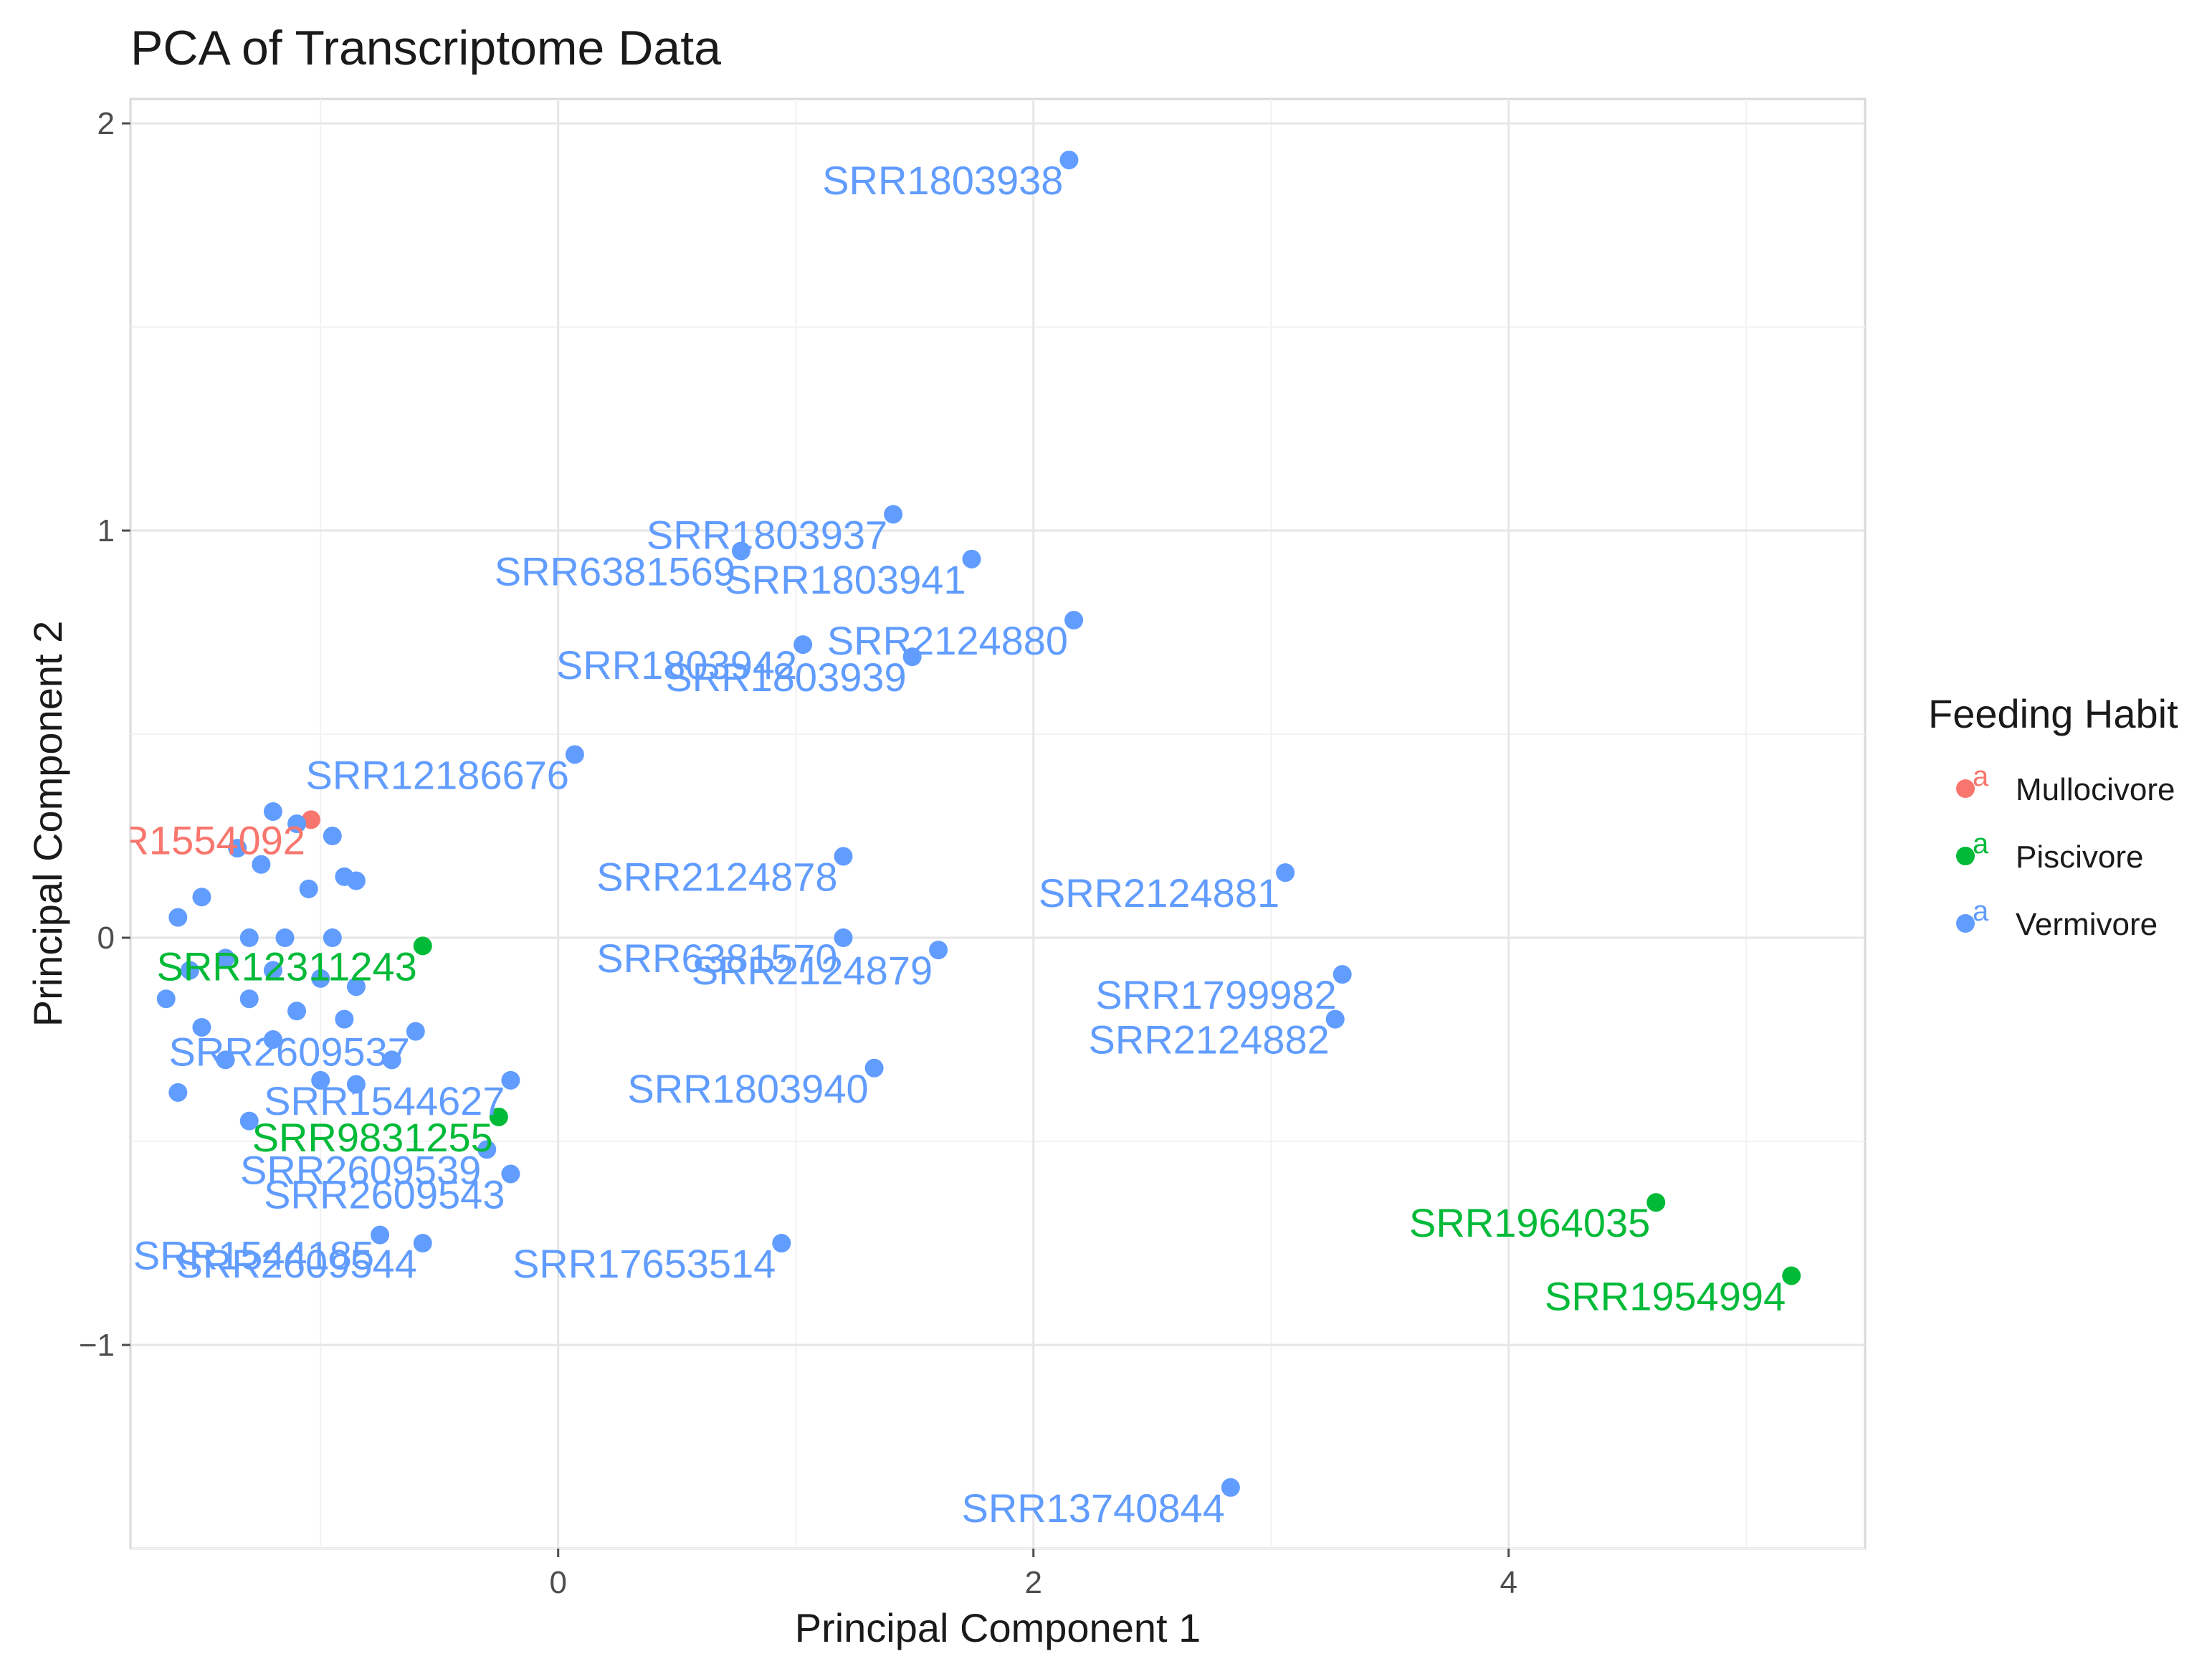 The width and height of the screenshot is (2212, 1669). What do you see at coordinates (786, 677) in the screenshot?
I see `point-label: SRR1803939` at bounding box center [786, 677].